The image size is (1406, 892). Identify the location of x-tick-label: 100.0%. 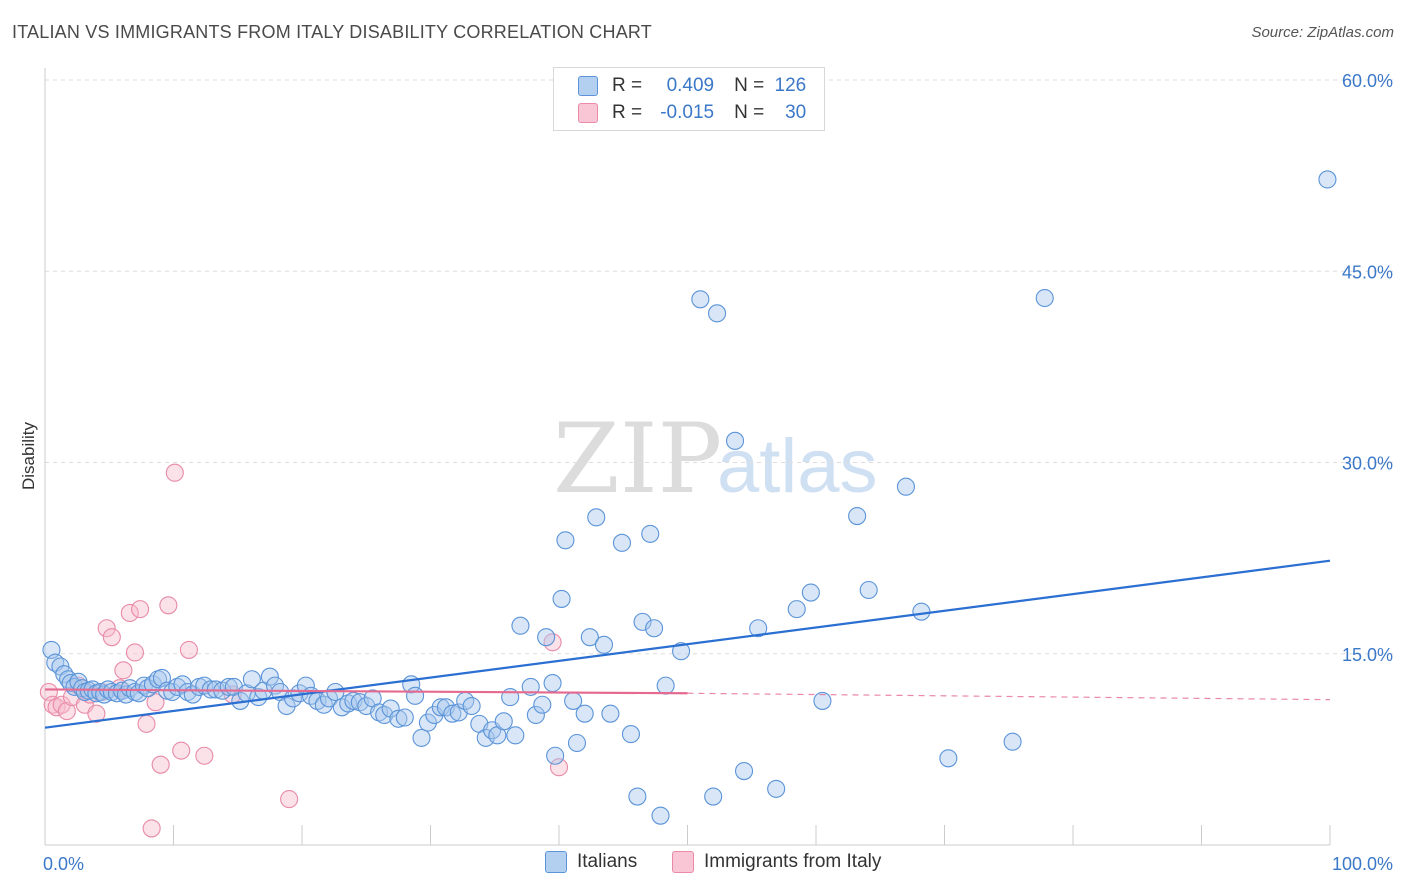
(1362, 864).